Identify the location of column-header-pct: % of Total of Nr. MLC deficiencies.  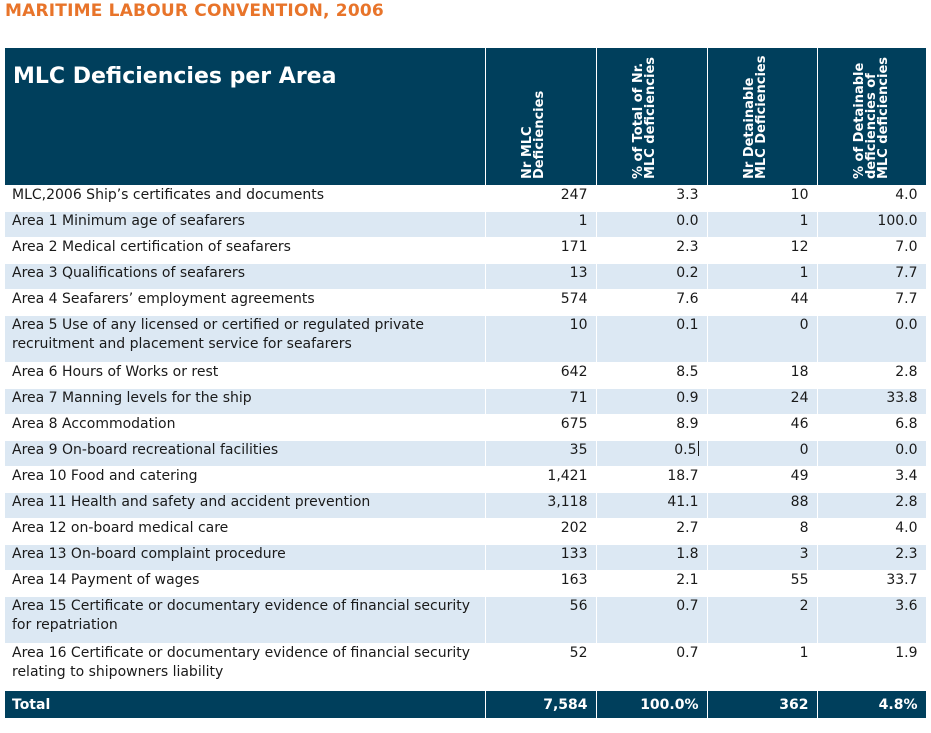
(652, 117).